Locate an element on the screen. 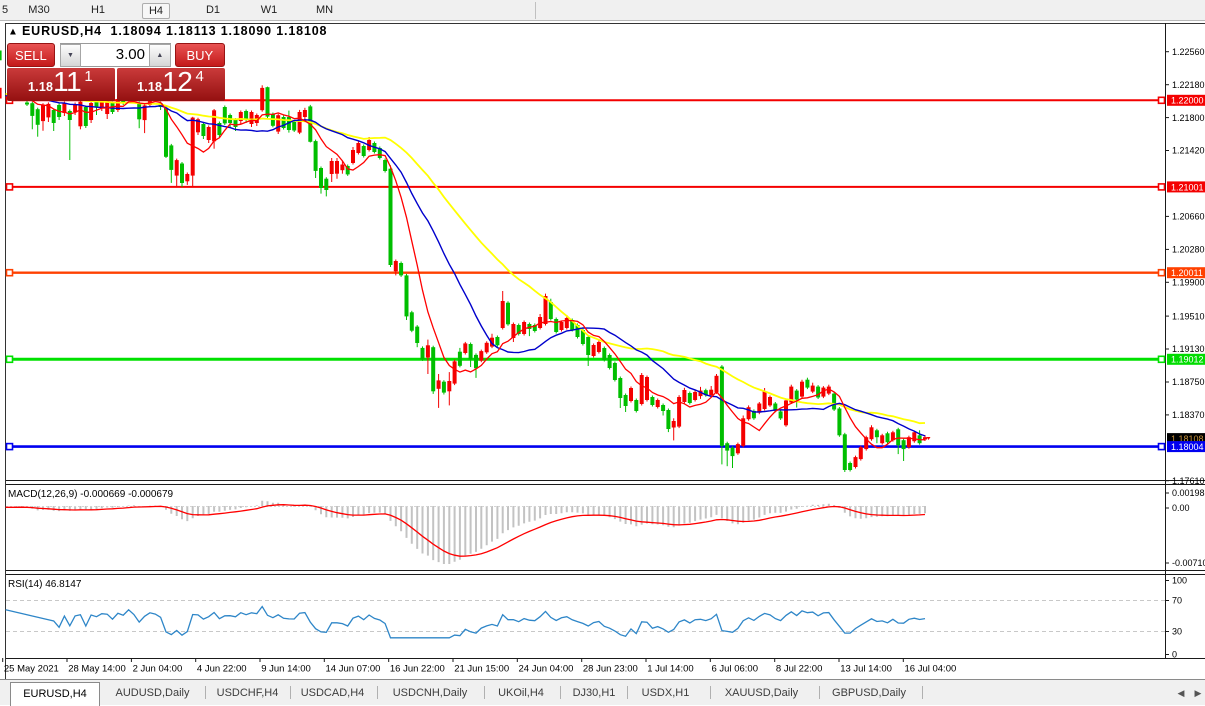 The height and width of the screenshot is (706, 1205). svg-text: 1.19012 is located at coordinates (1187, 360).